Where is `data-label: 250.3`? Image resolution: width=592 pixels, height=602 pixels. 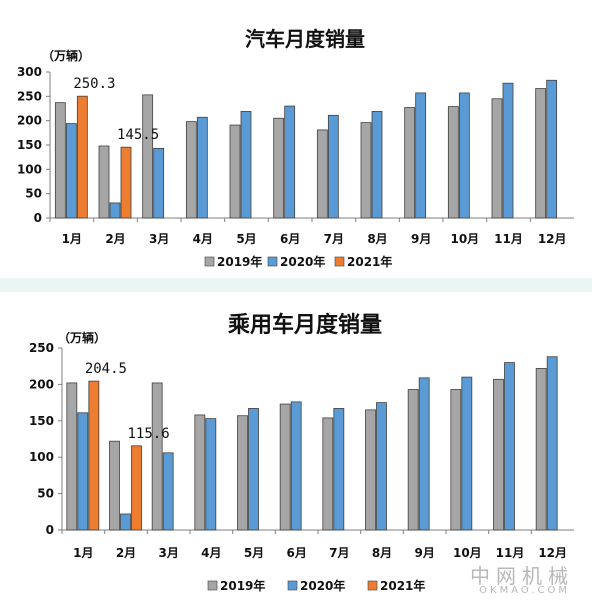 data-label: 250.3 is located at coordinates (94, 84).